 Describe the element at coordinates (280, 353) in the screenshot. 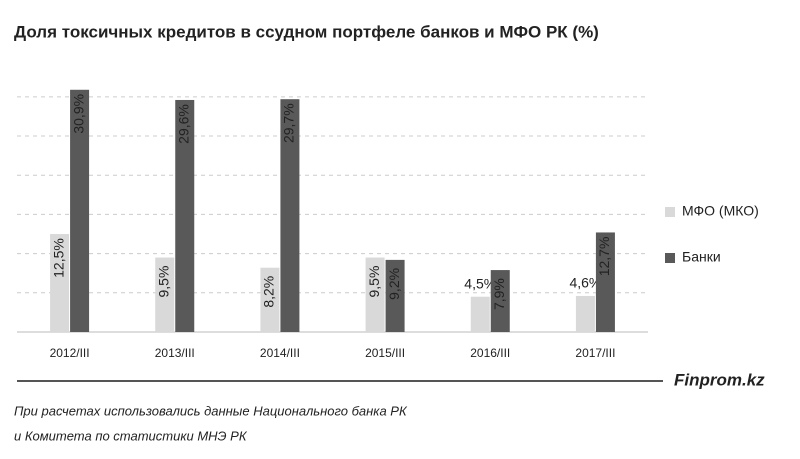

I see `x-tick-label: 2014/III` at that location.